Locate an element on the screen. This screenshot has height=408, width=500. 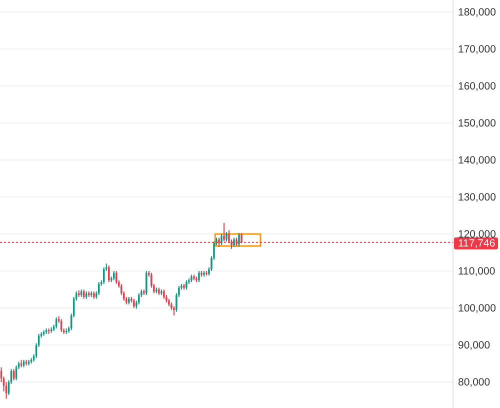
y-tick-label: 80,000 is located at coordinates (474, 382).